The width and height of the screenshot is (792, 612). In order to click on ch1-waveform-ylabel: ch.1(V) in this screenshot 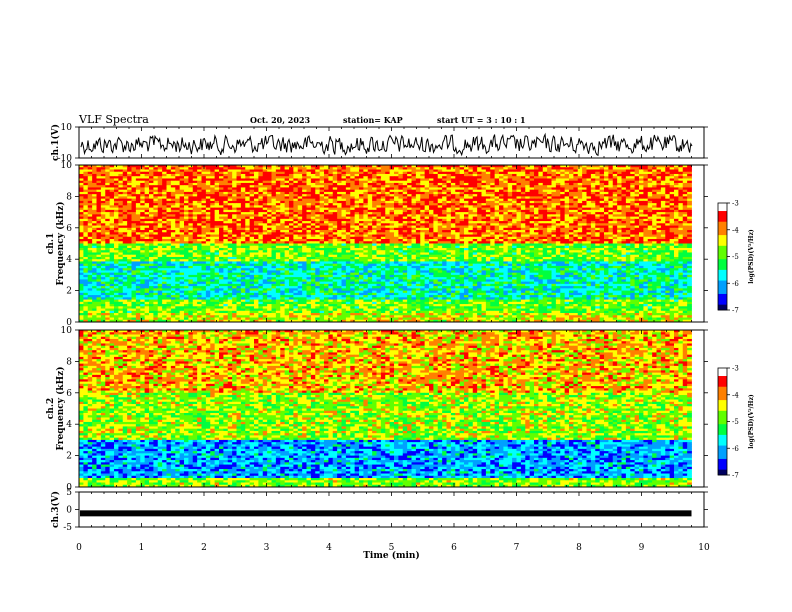, I will do `click(55, 142)`.